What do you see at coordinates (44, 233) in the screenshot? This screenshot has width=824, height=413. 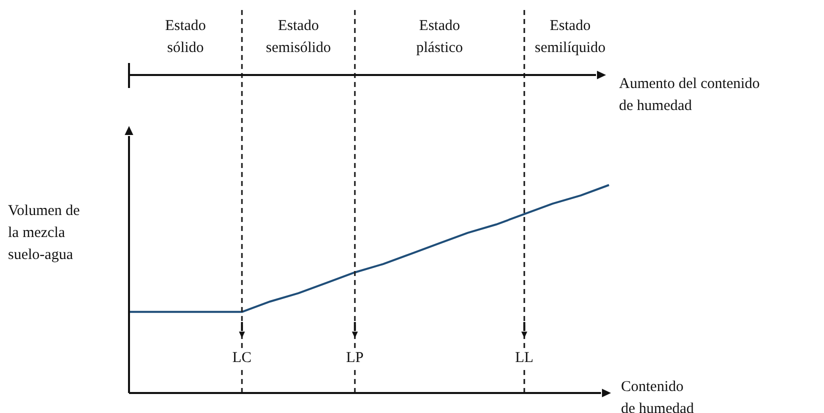 I see `y-axis-title: Volumen de la mezcla suelo-agua` at bounding box center [44, 233].